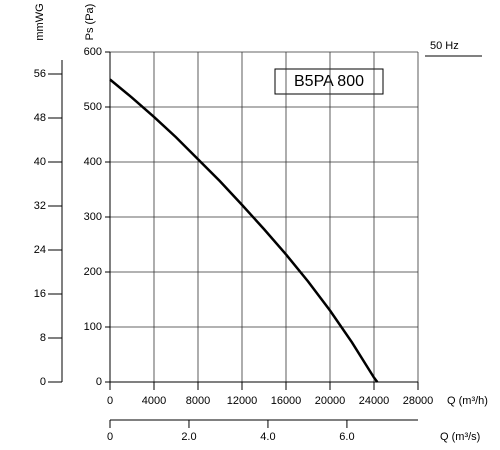  What do you see at coordinates (93, 162) in the screenshot?
I see `y-tick-label: 400` at bounding box center [93, 162].